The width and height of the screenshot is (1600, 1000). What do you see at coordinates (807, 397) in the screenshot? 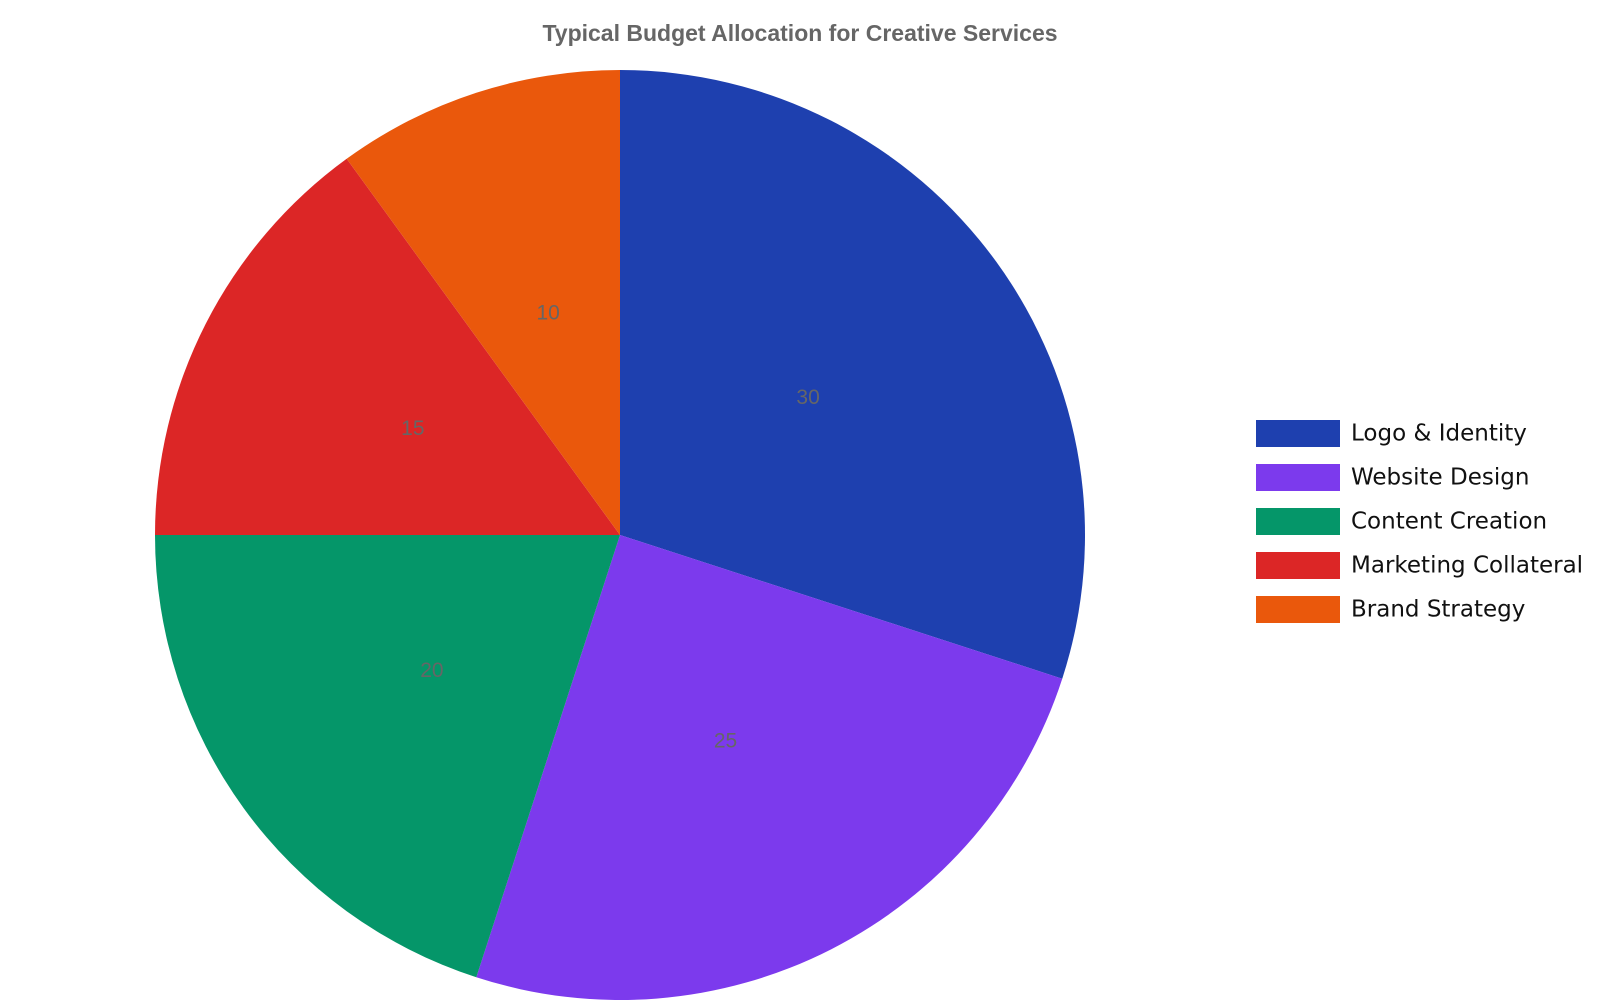
I see `slice-label: 30` at bounding box center [807, 397].